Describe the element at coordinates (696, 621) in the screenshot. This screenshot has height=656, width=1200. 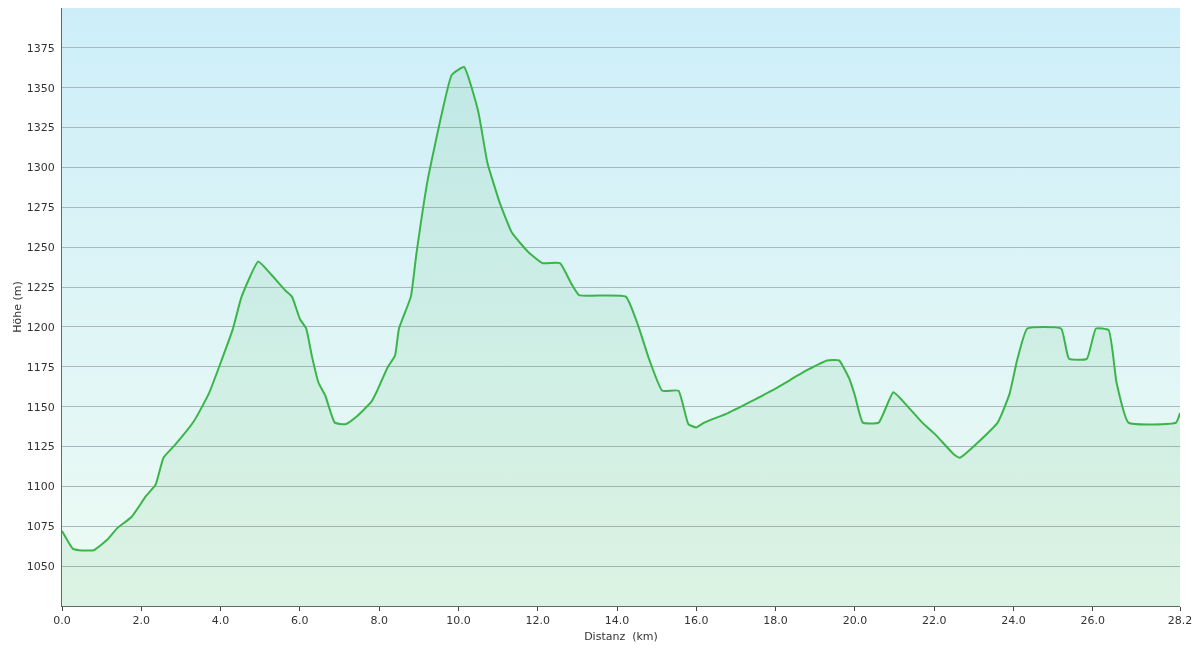
I see `x-tick-label: 16.0` at that location.